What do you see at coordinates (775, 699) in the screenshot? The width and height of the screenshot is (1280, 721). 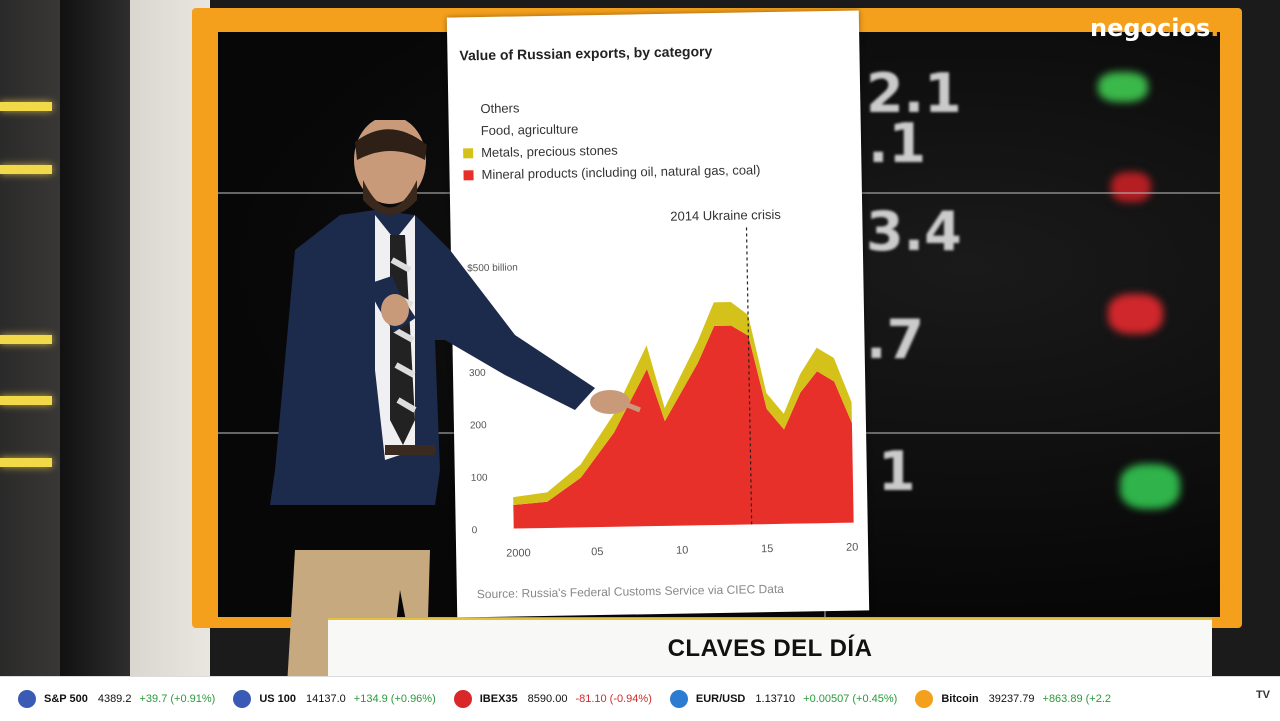 I see `ticker-value: 1.13710` at bounding box center [775, 699].